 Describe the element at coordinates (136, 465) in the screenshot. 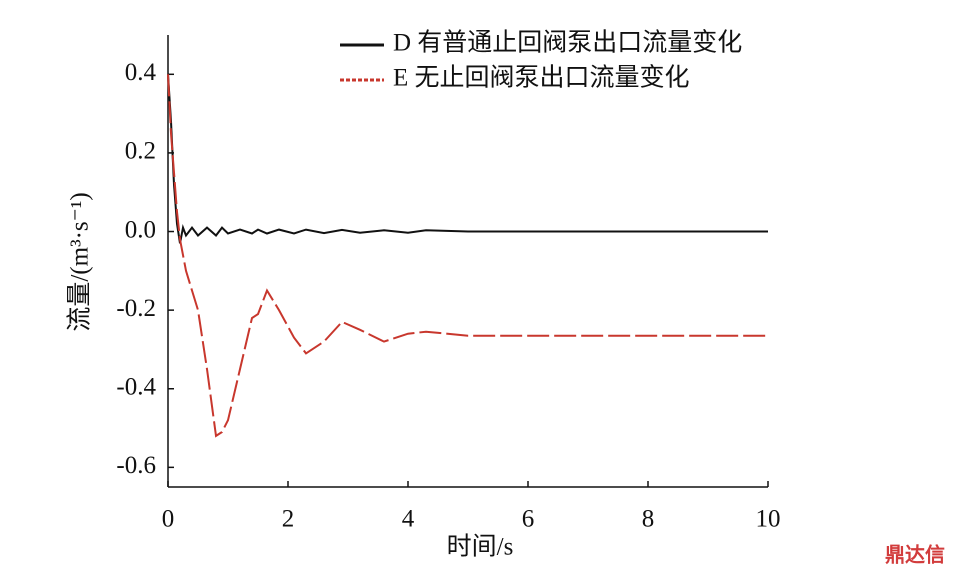

I see `y-tick-label: -0.6` at that location.